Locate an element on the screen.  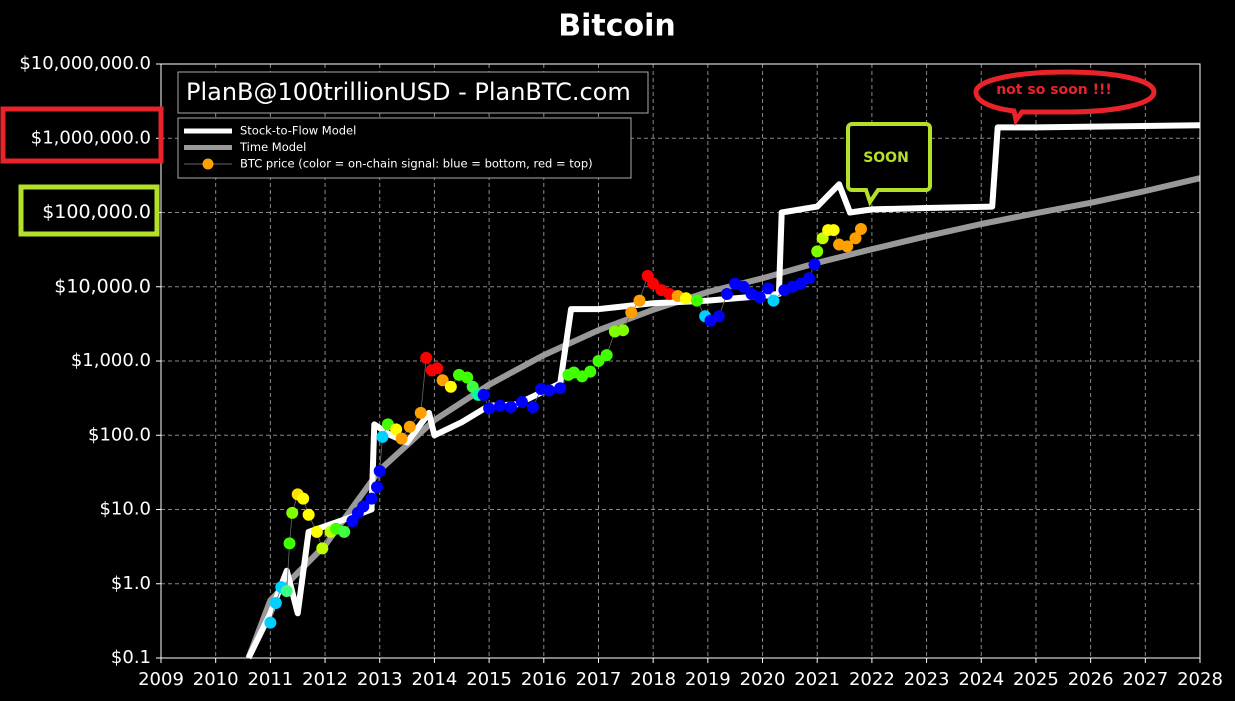
legend-label: Stock-to-Flow Model is located at coordinates (298, 131).